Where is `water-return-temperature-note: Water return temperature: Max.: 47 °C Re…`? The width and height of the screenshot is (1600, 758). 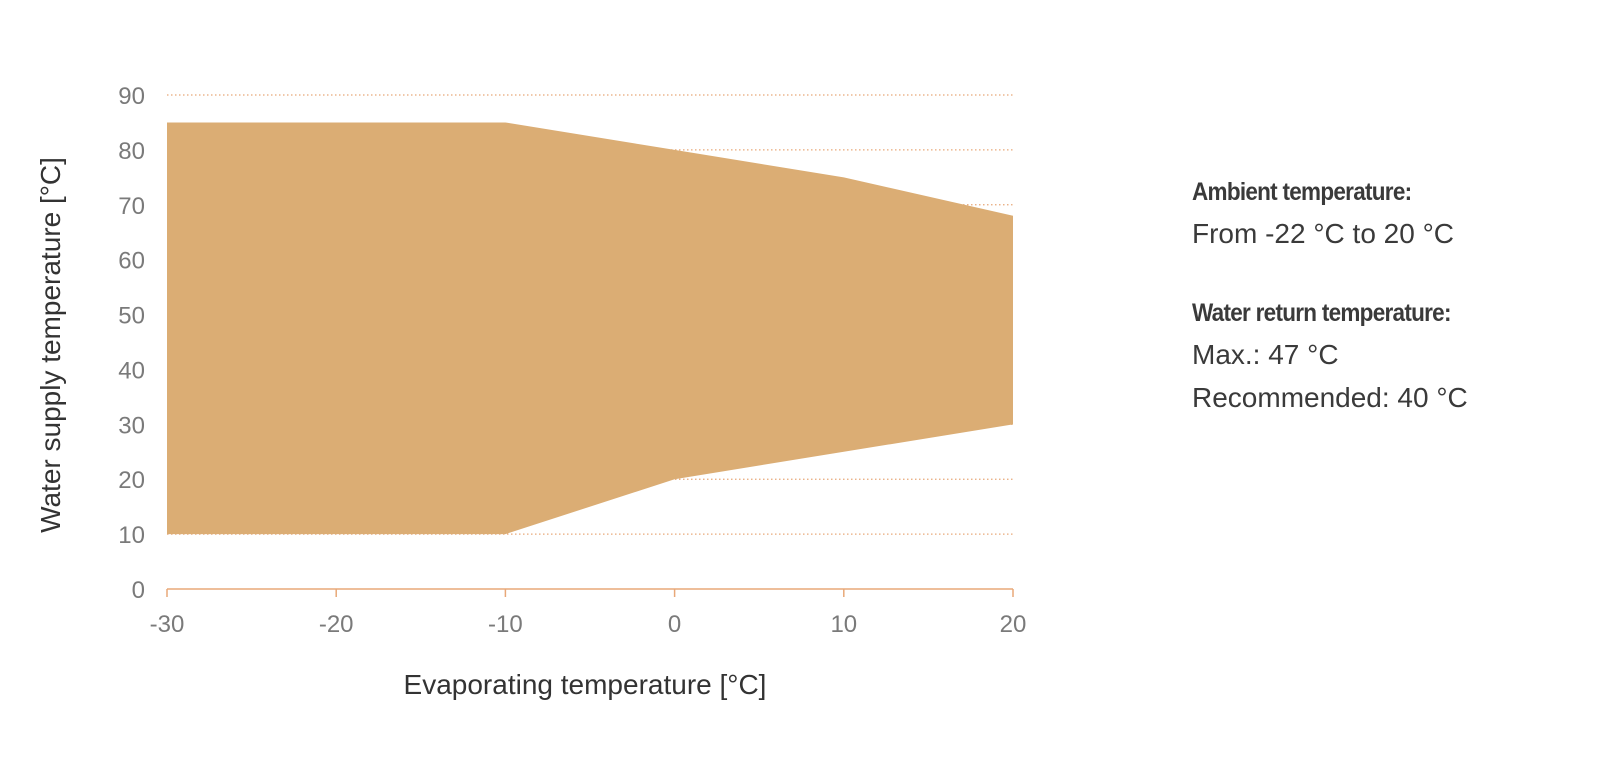 water-return-temperature-note: Water return temperature: Max.: 47 °C Re… is located at coordinates (1387, 356).